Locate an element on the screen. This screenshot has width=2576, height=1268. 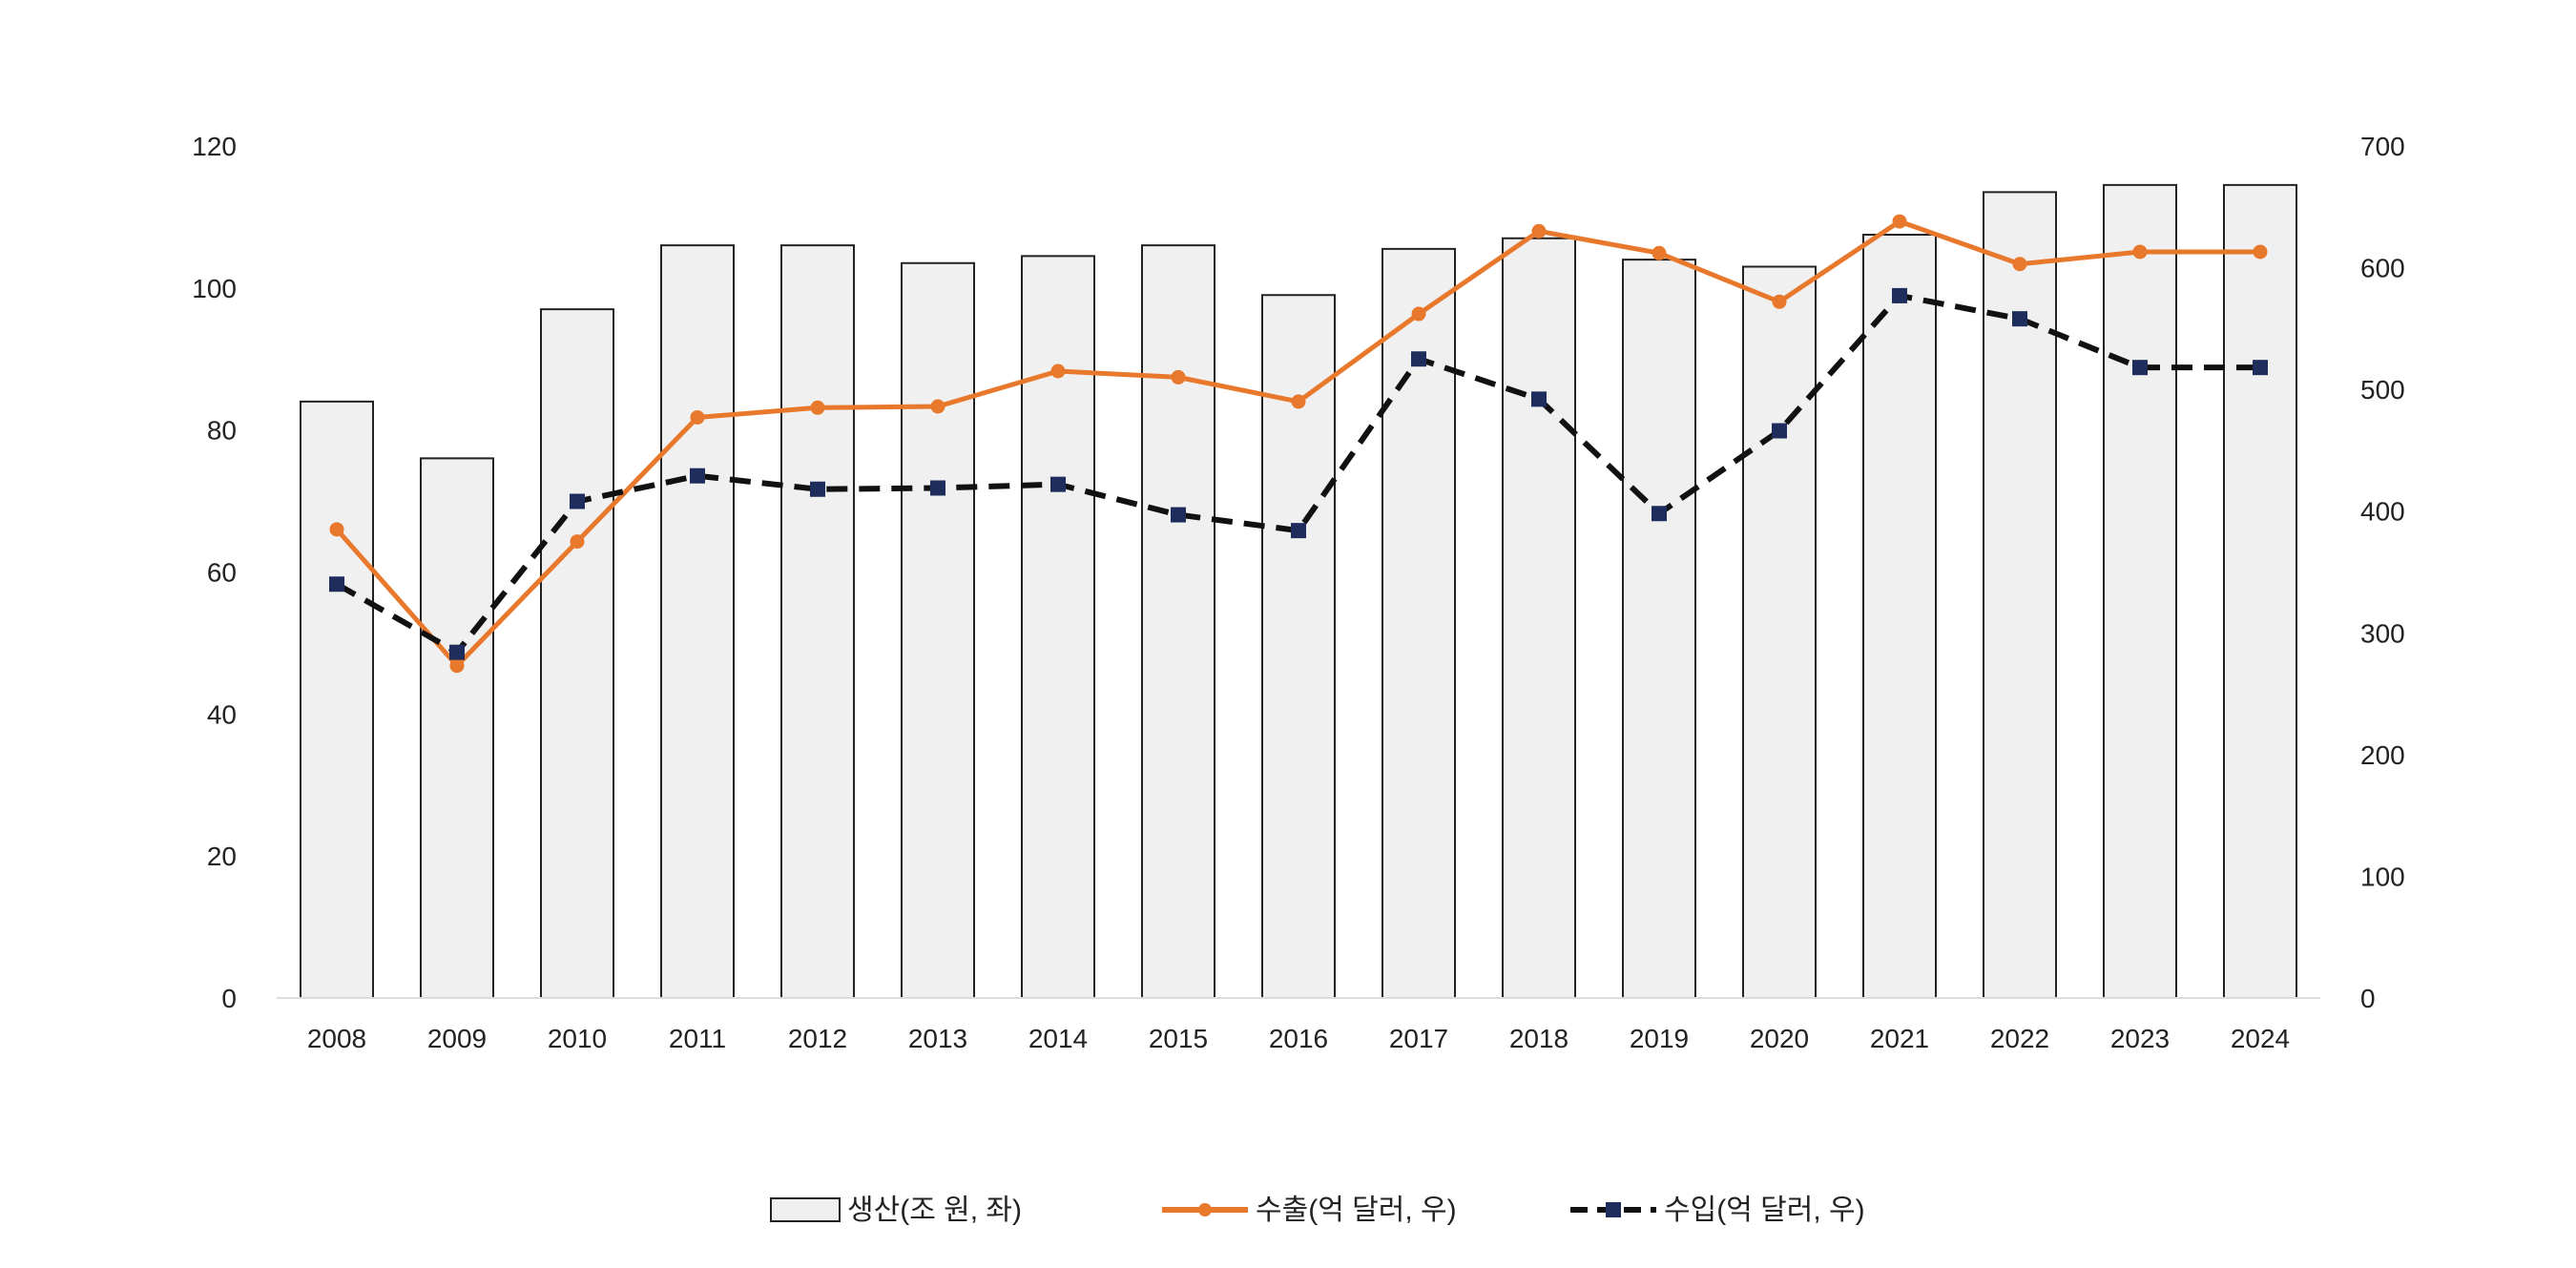
point-s0-2012 is located at coordinates (817, 407).